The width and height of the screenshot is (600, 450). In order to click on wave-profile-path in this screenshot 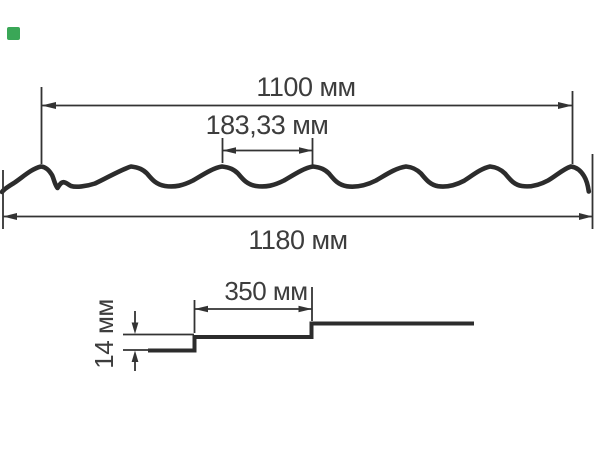, I will do `click(296, 179)`.